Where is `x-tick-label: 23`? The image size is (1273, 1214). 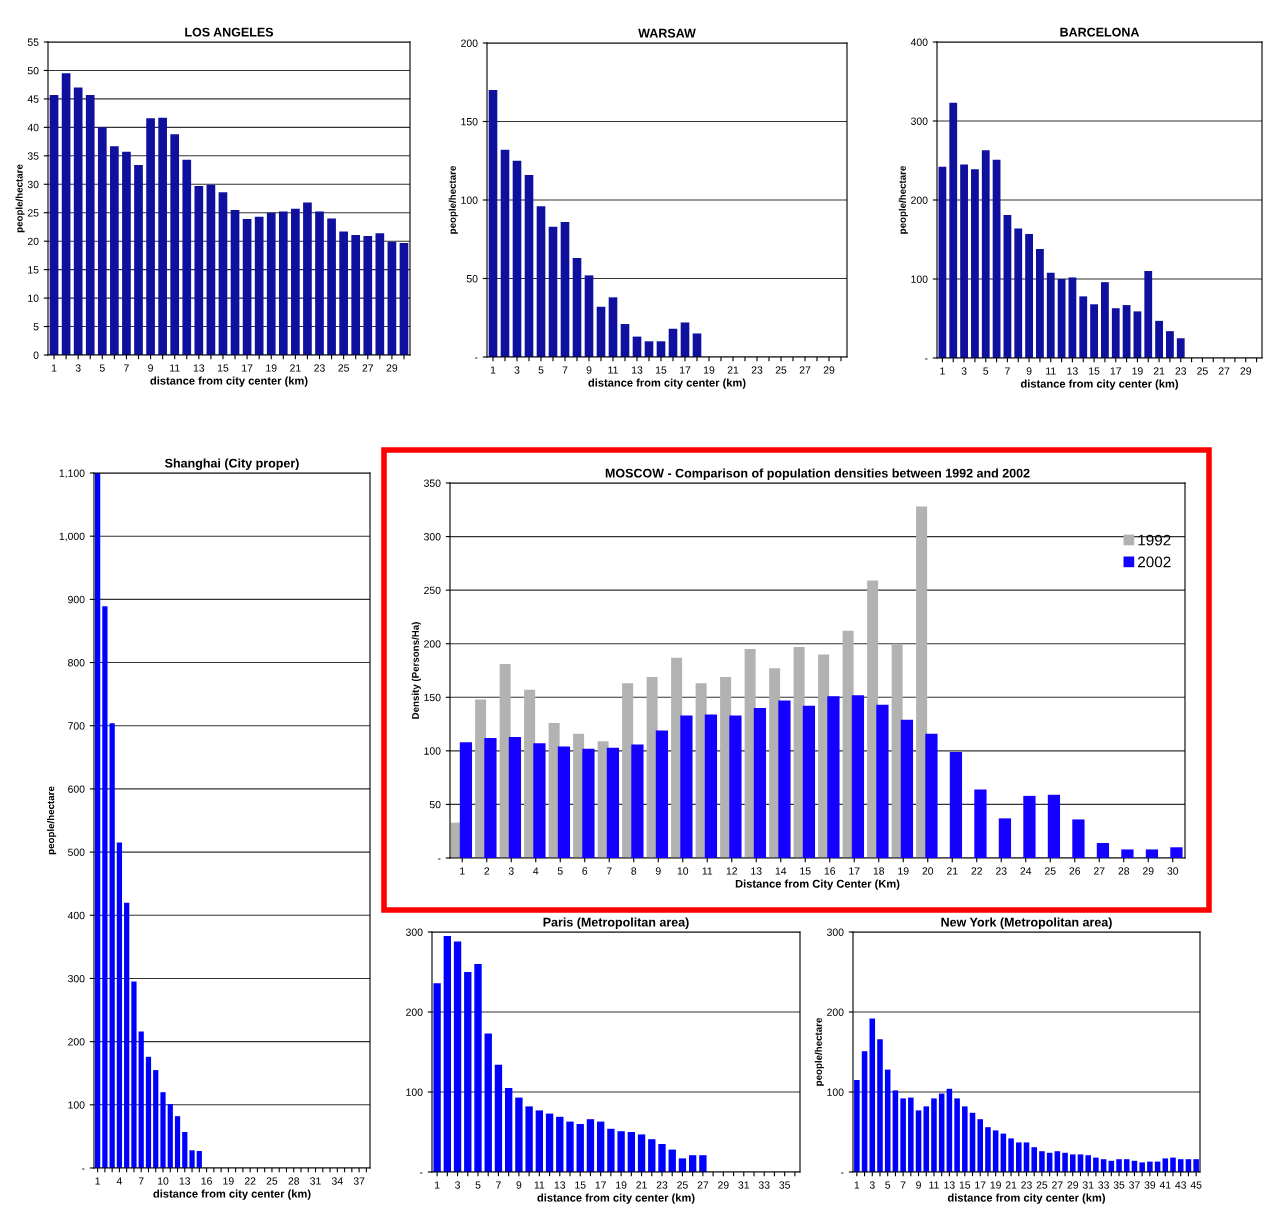
x-tick-label: 23 is located at coordinates (662, 1185).